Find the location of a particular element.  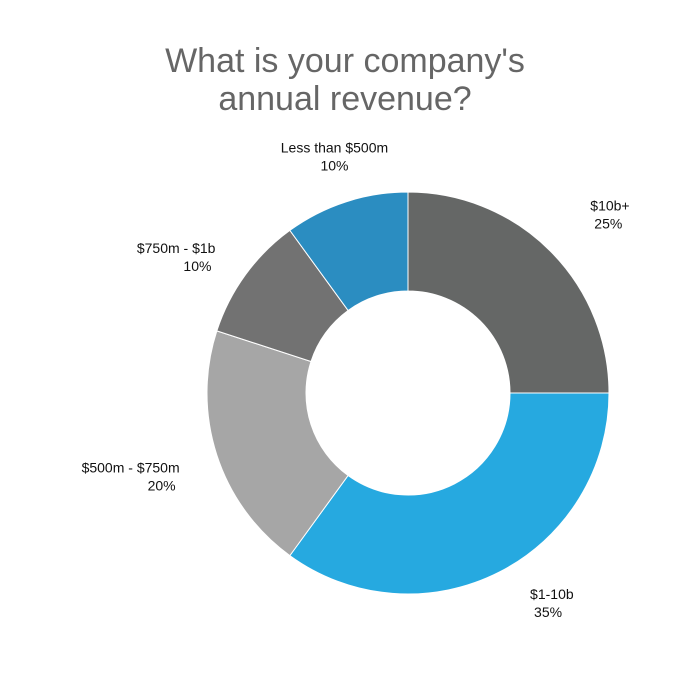

slice-category-label: $750m - $1b is located at coordinates (176, 248).